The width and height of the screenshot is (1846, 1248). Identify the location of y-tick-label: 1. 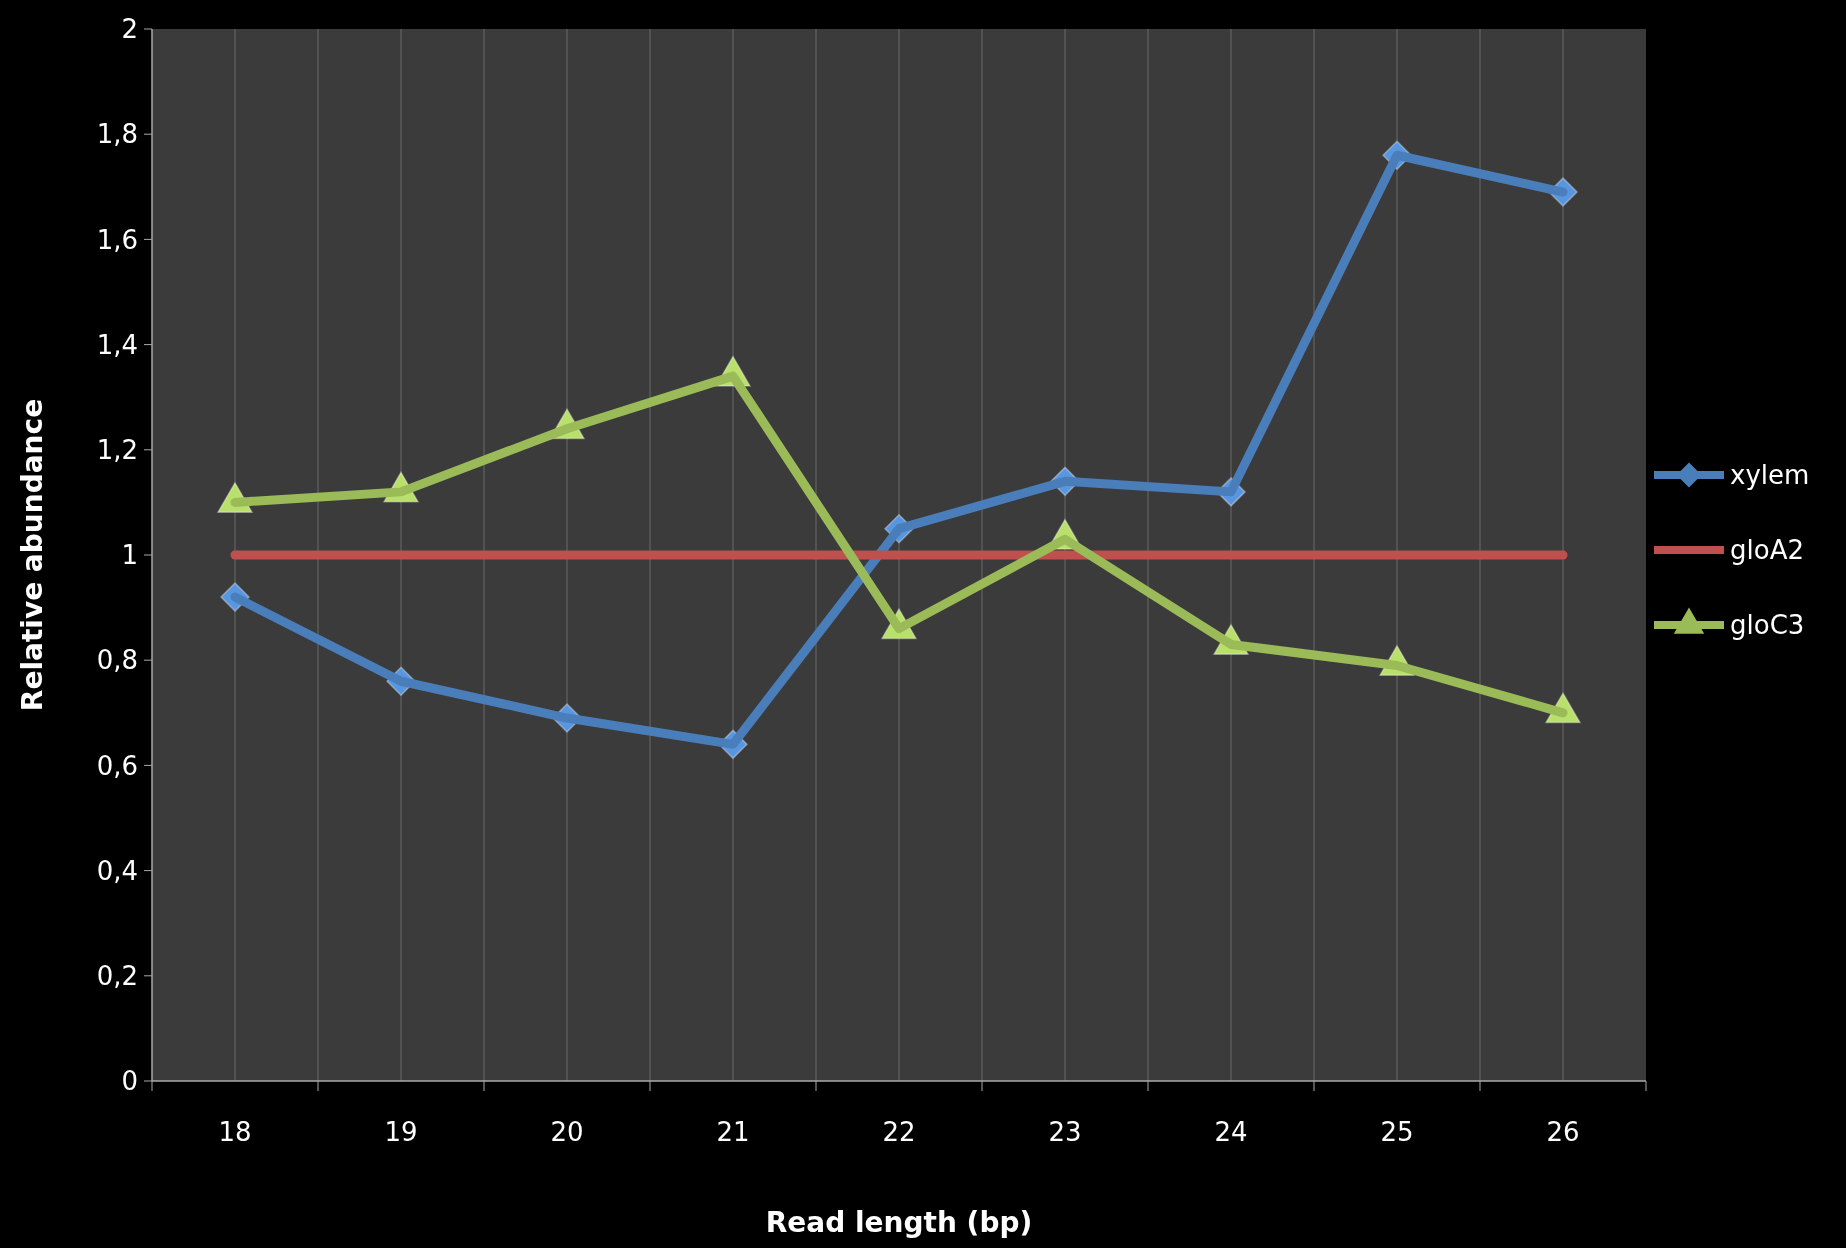
(129, 555).